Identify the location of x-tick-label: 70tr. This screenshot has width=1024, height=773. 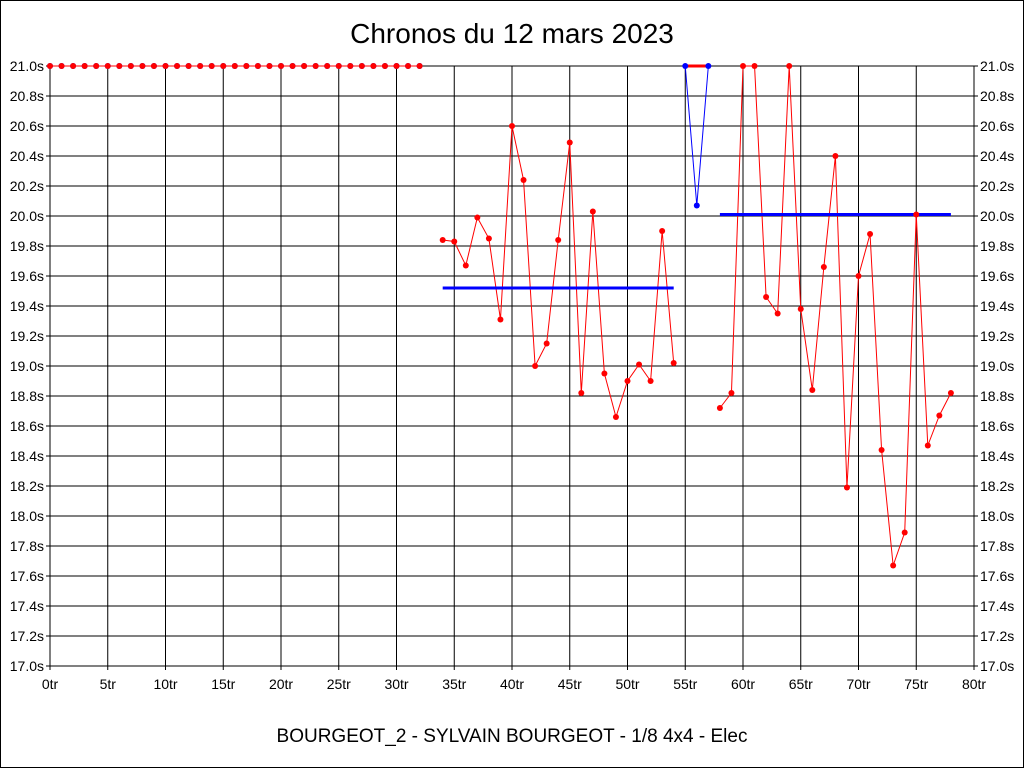
(858, 684).